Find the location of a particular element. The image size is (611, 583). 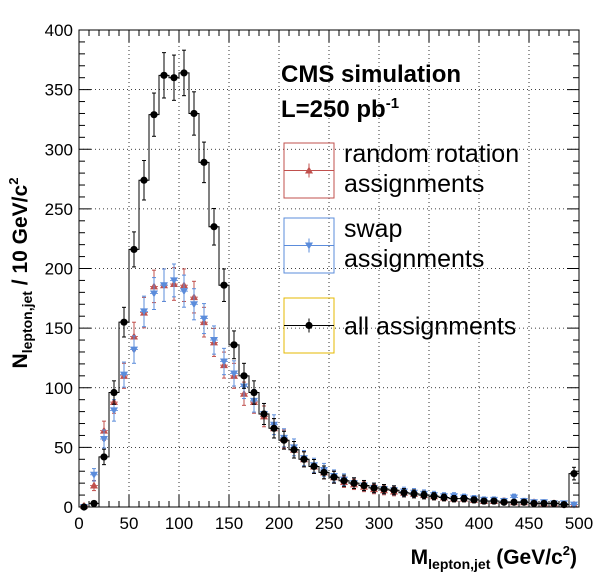

y-tick-label: 350 is located at coordinates (59, 90).